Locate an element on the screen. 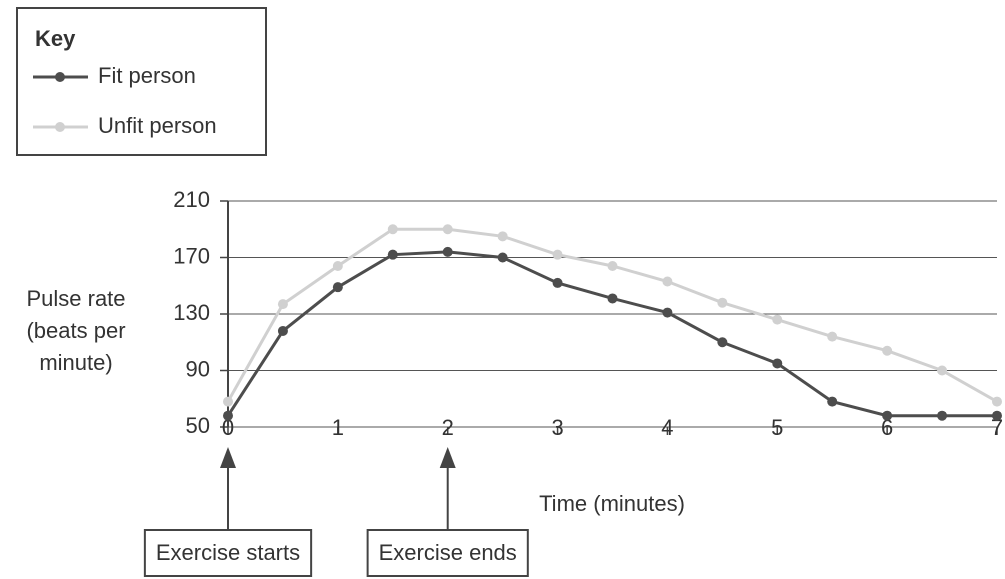  x-tick-label: 0 is located at coordinates (228, 427).